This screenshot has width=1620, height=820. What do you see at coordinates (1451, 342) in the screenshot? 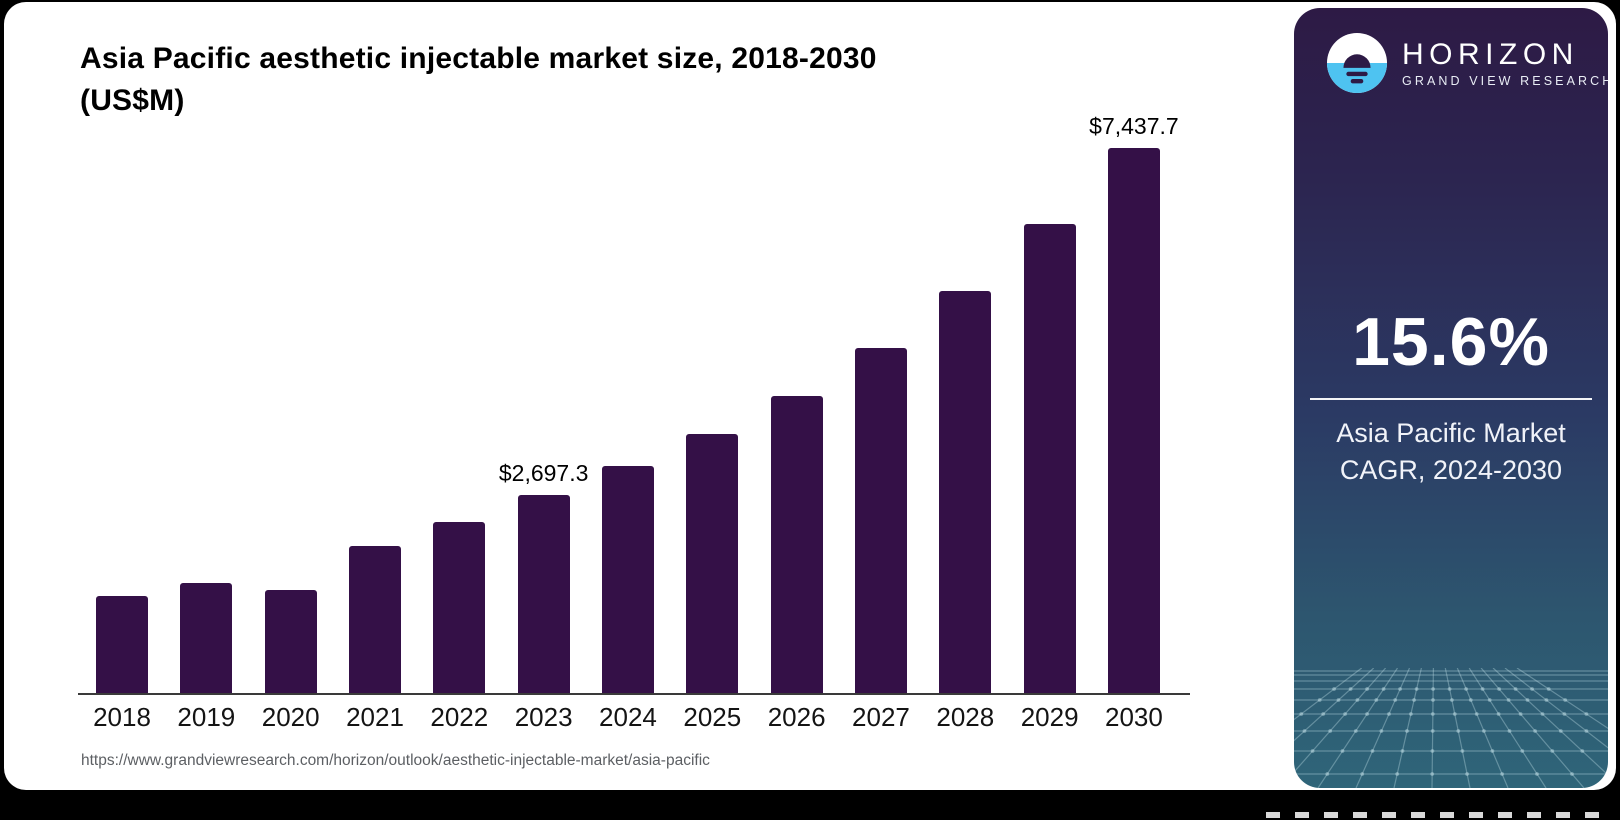
I see `cagr-value: 15.6%` at bounding box center [1451, 342].